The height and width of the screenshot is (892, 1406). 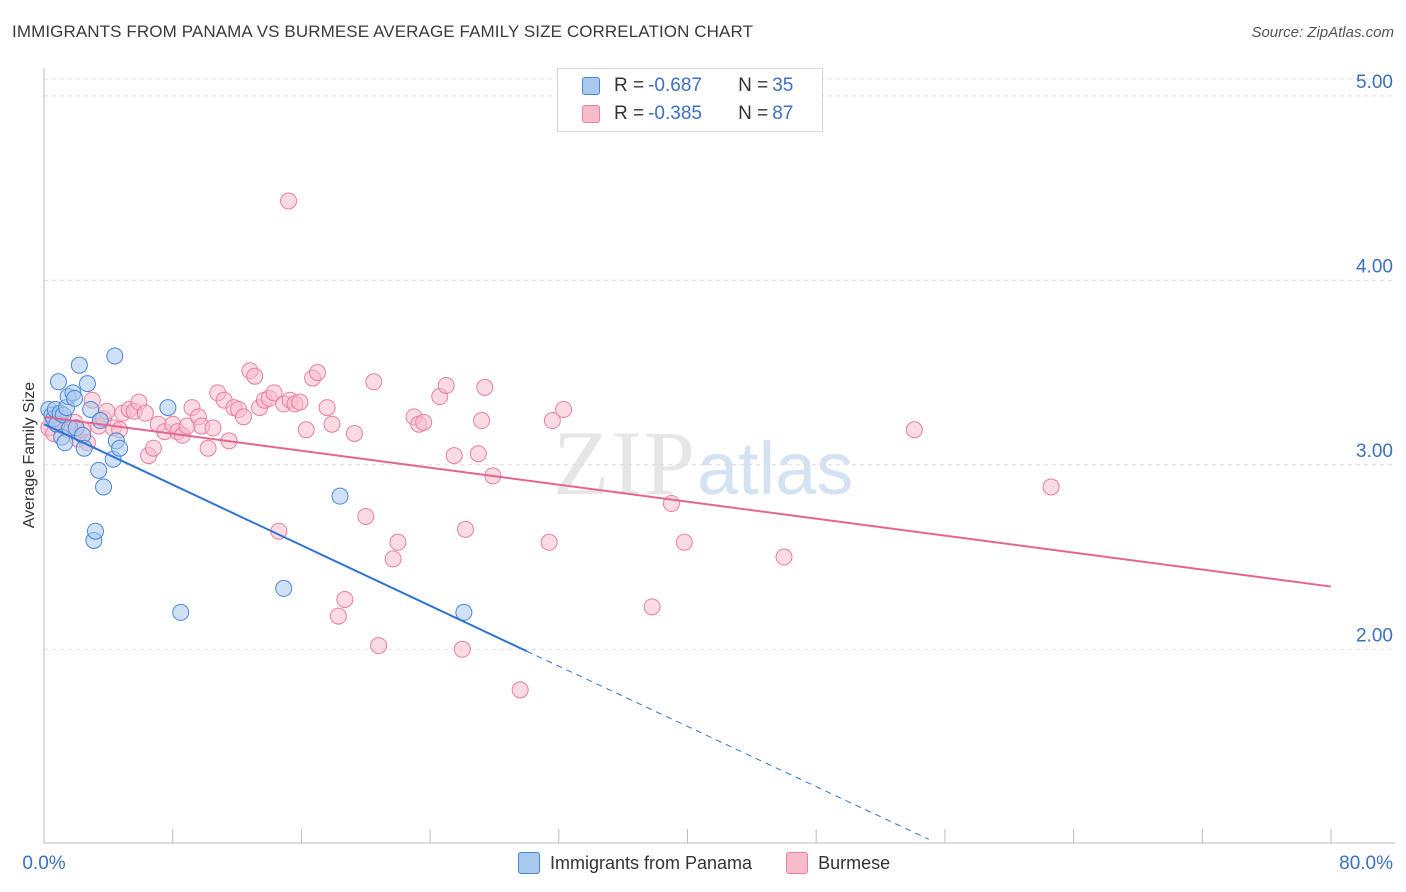 What do you see at coordinates (675, 113) in the screenshot?
I see `burmese-r-value: -0.385` at bounding box center [675, 113].